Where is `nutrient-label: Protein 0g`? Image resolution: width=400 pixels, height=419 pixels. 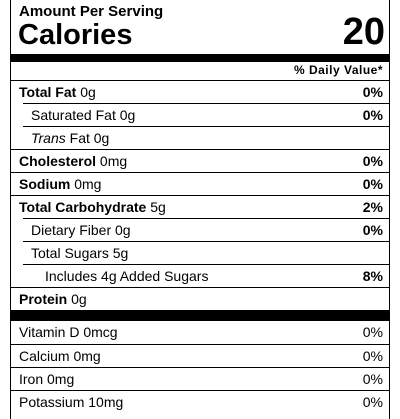 nutrient-label: Protein 0g is located at coordinates (53, 299).